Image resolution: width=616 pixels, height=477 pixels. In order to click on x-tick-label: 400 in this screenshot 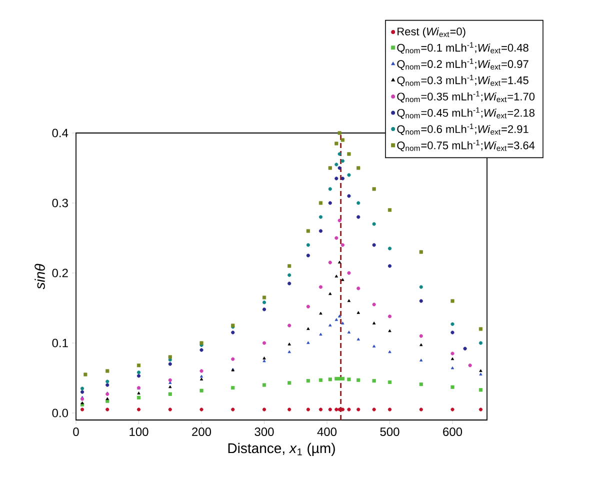, I will do `click(327, 432)`.